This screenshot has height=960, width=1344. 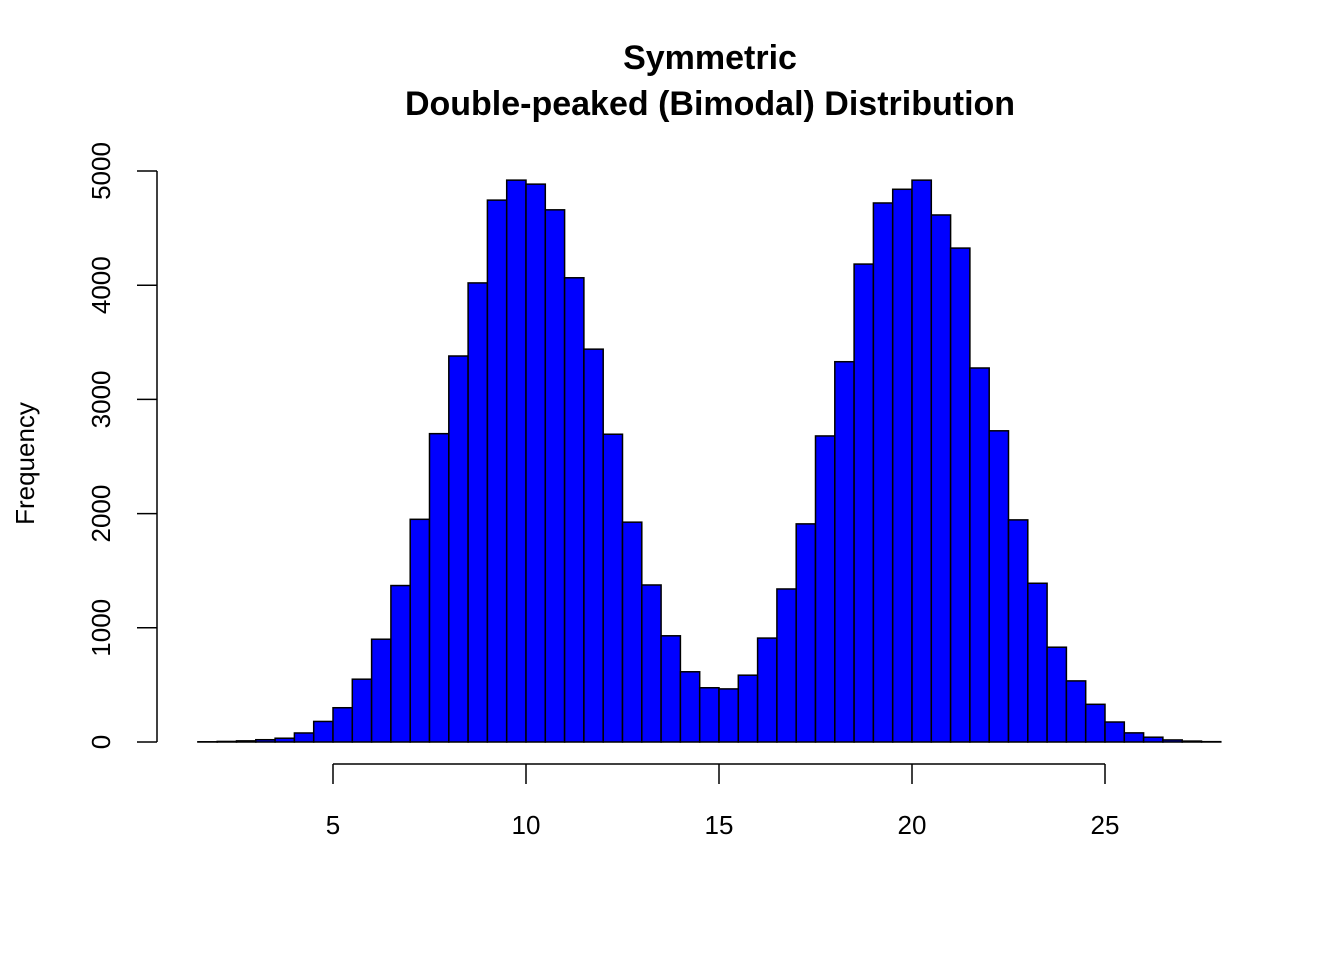 I want to click on chart-subtitle: Double-peaked (Bimodal) Distribution, so click(x=710, y=104).